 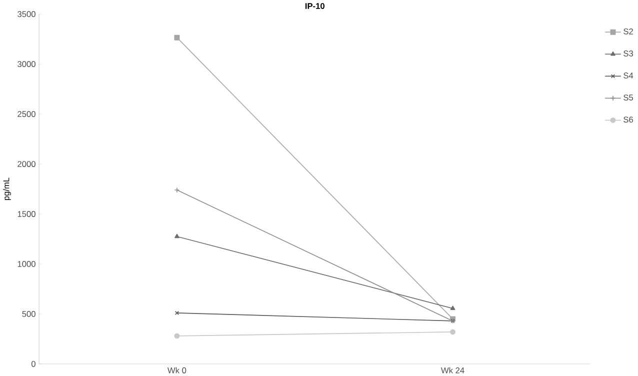 I want to click on y-tick-label: 1500, so click(x=27, y=213).